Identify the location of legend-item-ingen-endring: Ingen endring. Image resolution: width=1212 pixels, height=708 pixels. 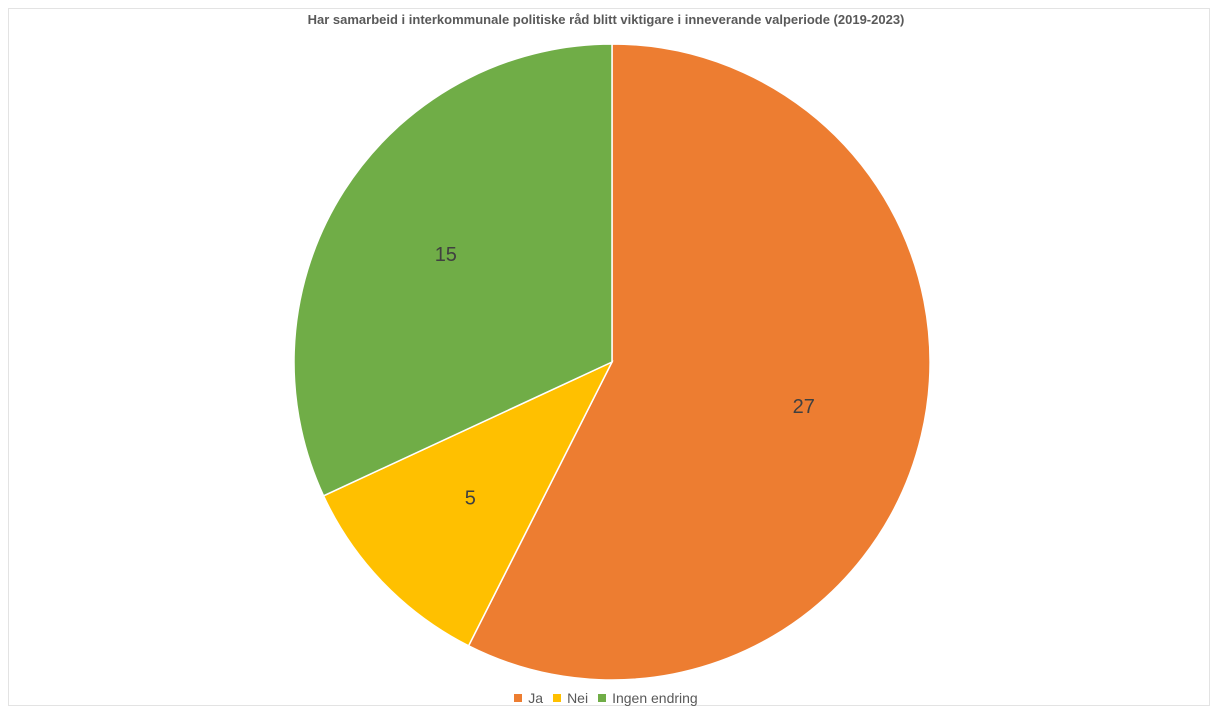
(648, 698).